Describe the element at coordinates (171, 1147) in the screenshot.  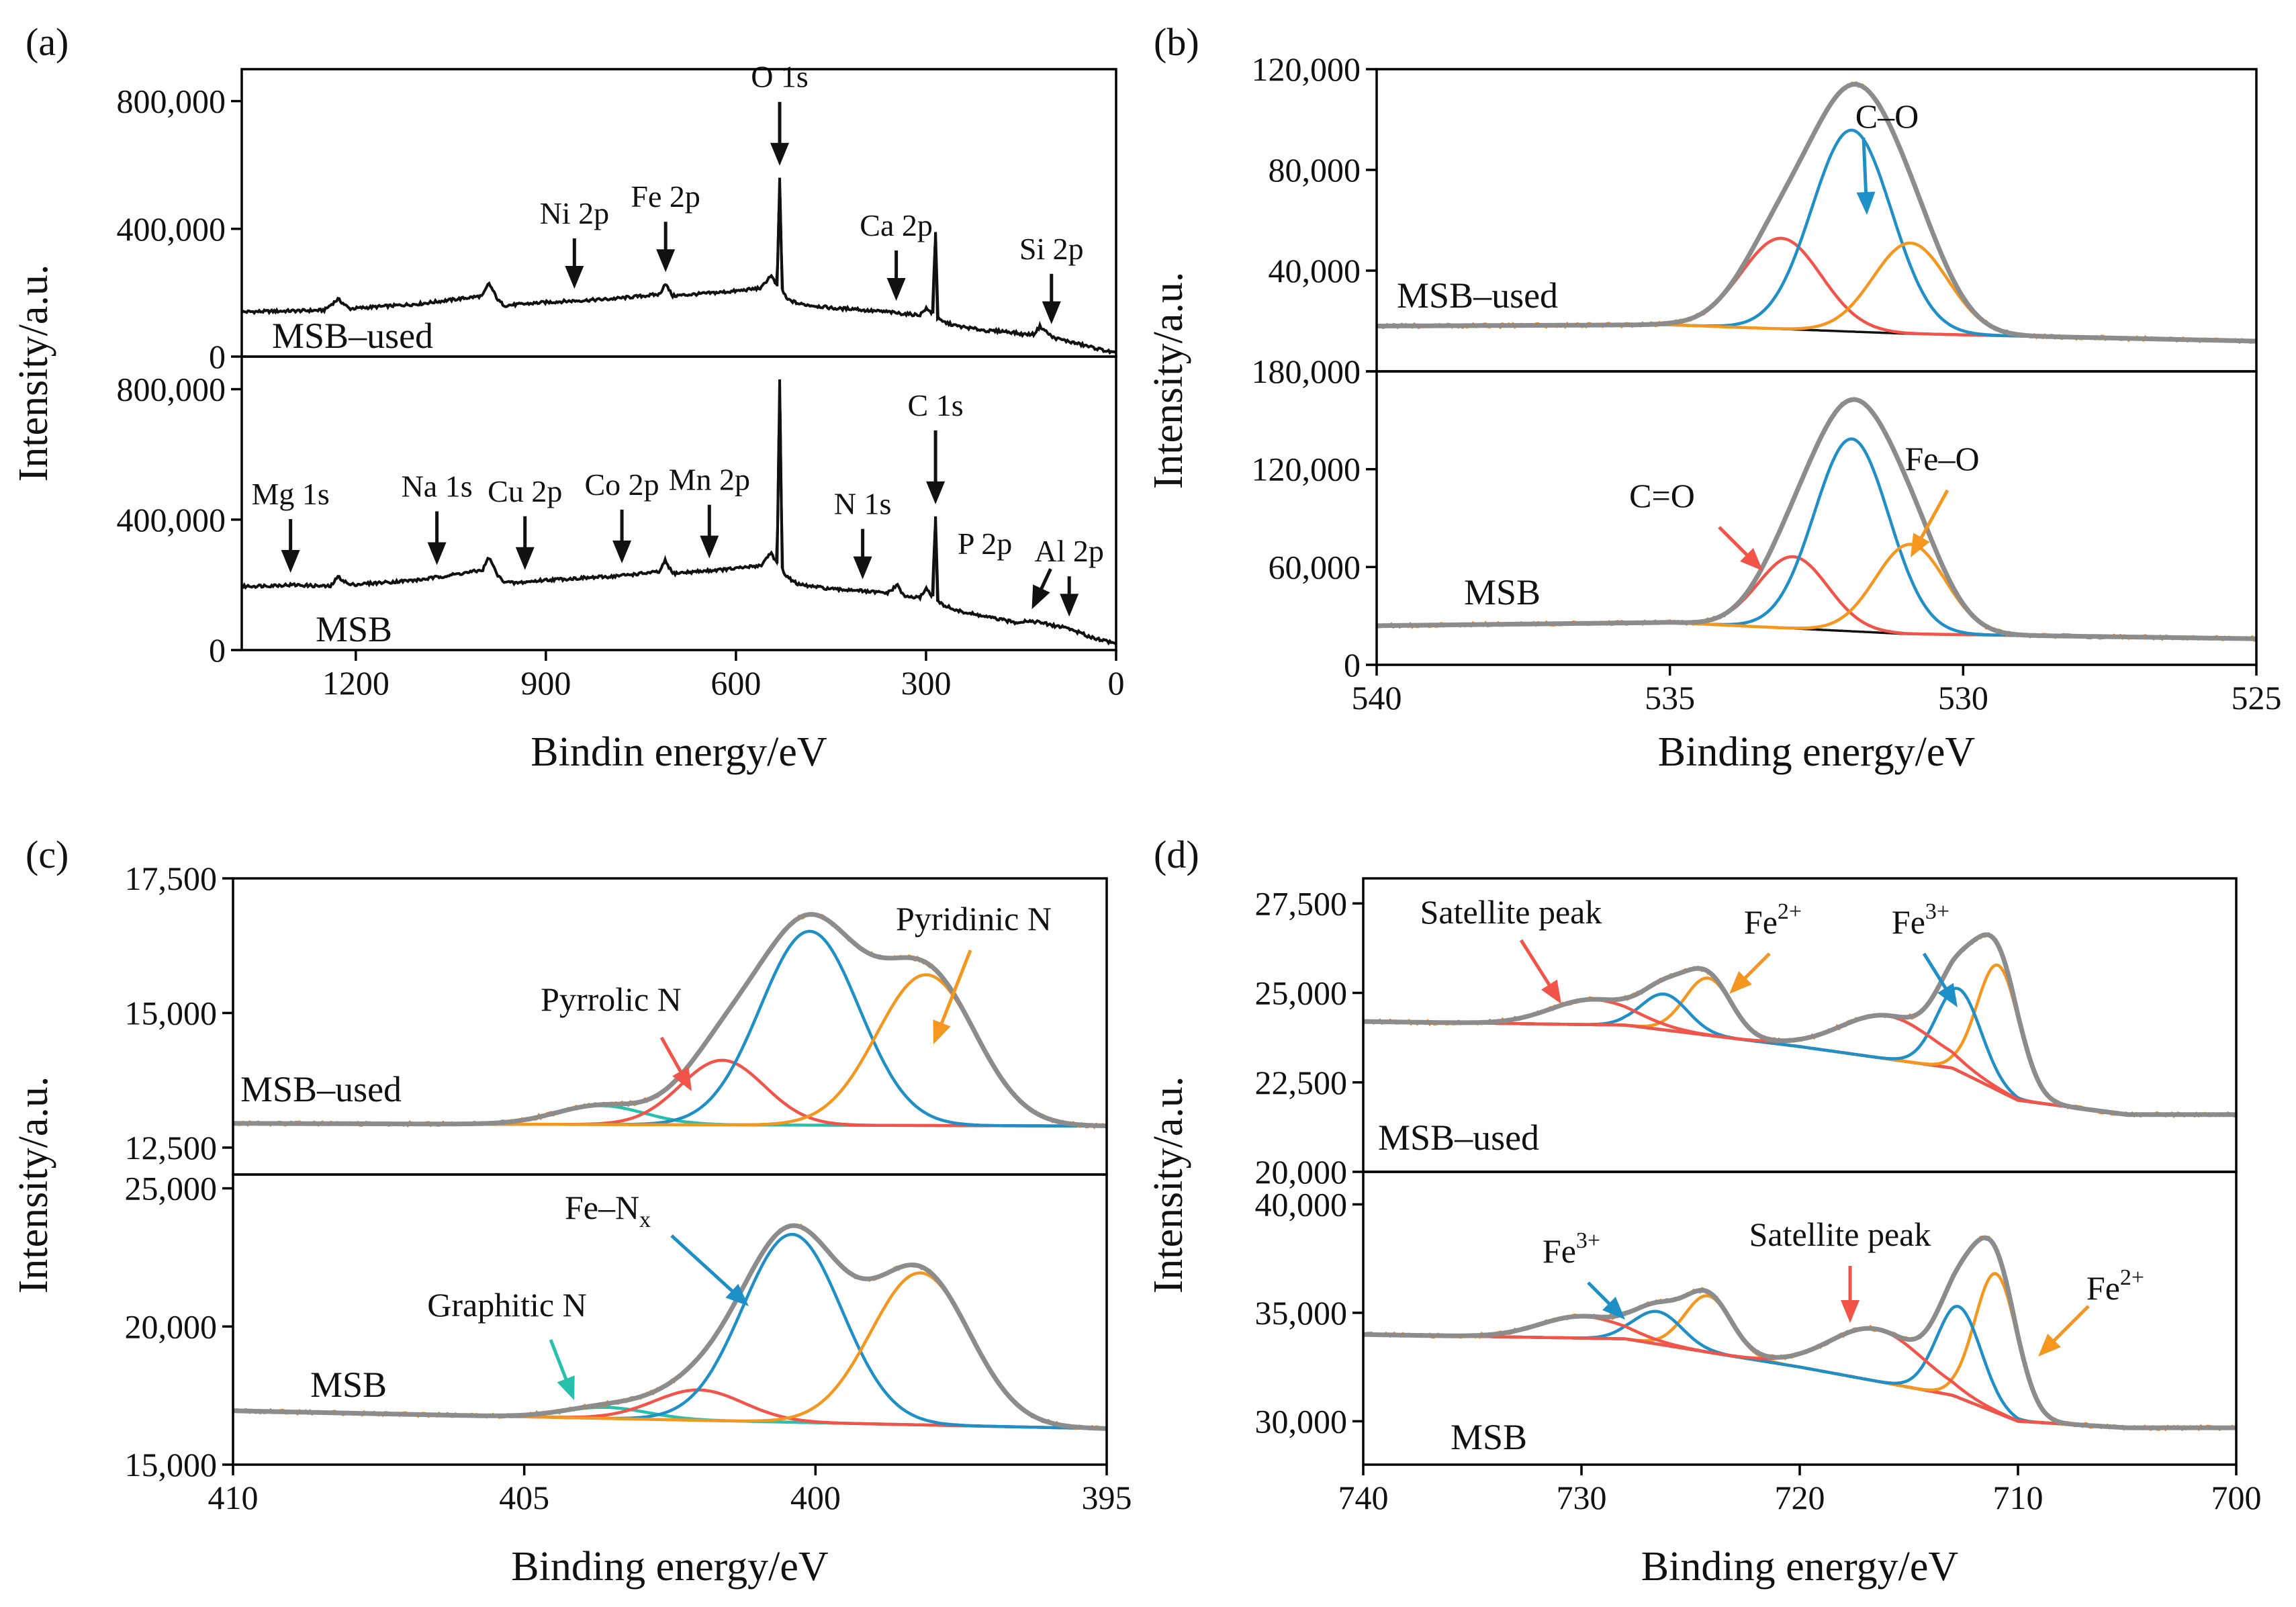
I see `y-tick-label: 12,500` at that location.